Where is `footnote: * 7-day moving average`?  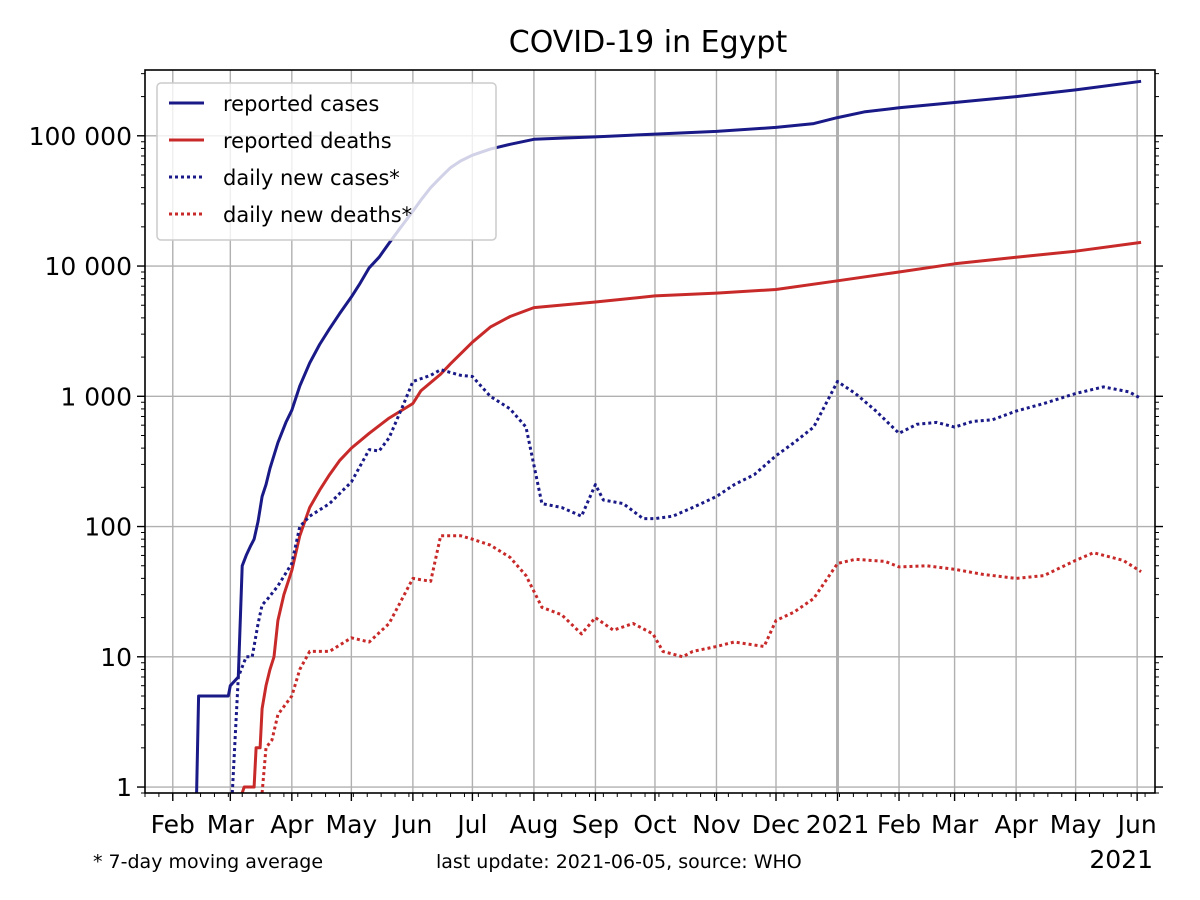
footnote: * 7-day moving average is located at coordinates (208, 862).